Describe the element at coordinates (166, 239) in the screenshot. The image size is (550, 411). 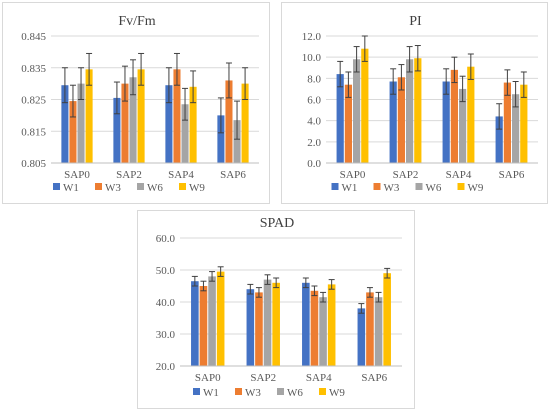
I see `y-tick-label: 60.0` at that location.